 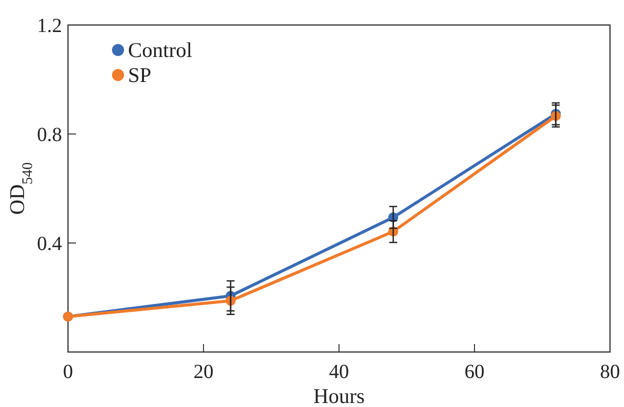 What do you see at coordinates (49, 244) in the screenshot?
I see `y-tick-label: 0.4` at bounding box center [49, 244].